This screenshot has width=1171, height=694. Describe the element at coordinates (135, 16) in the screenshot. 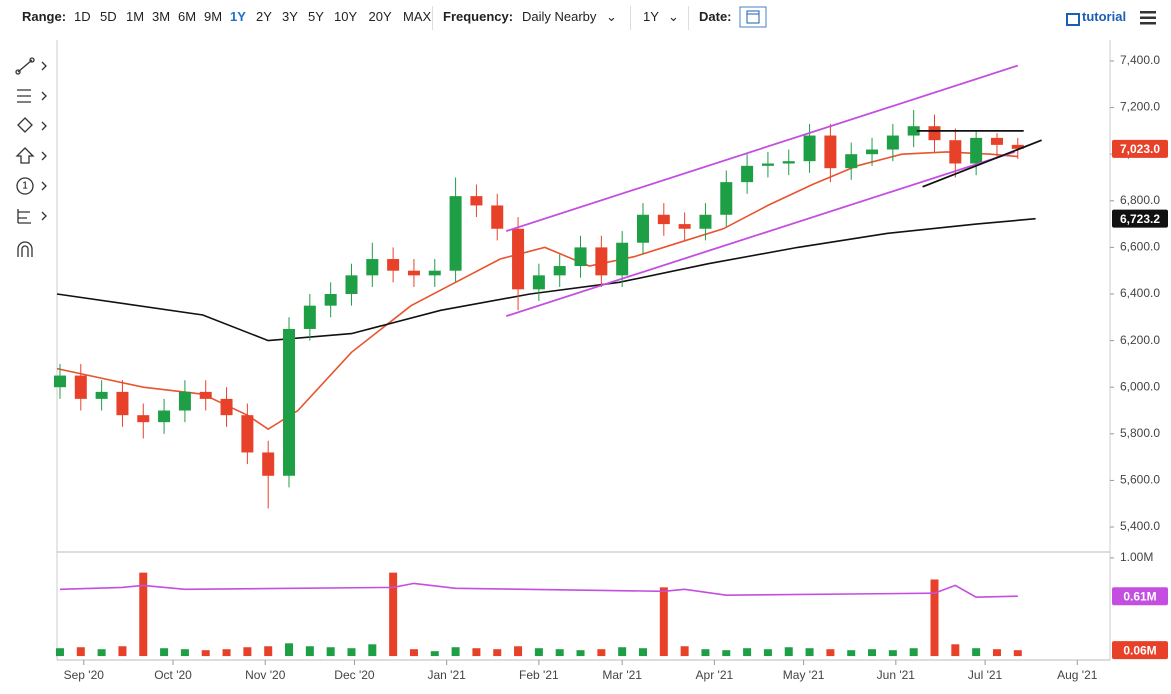

I see `range-button: 1M` at that location.